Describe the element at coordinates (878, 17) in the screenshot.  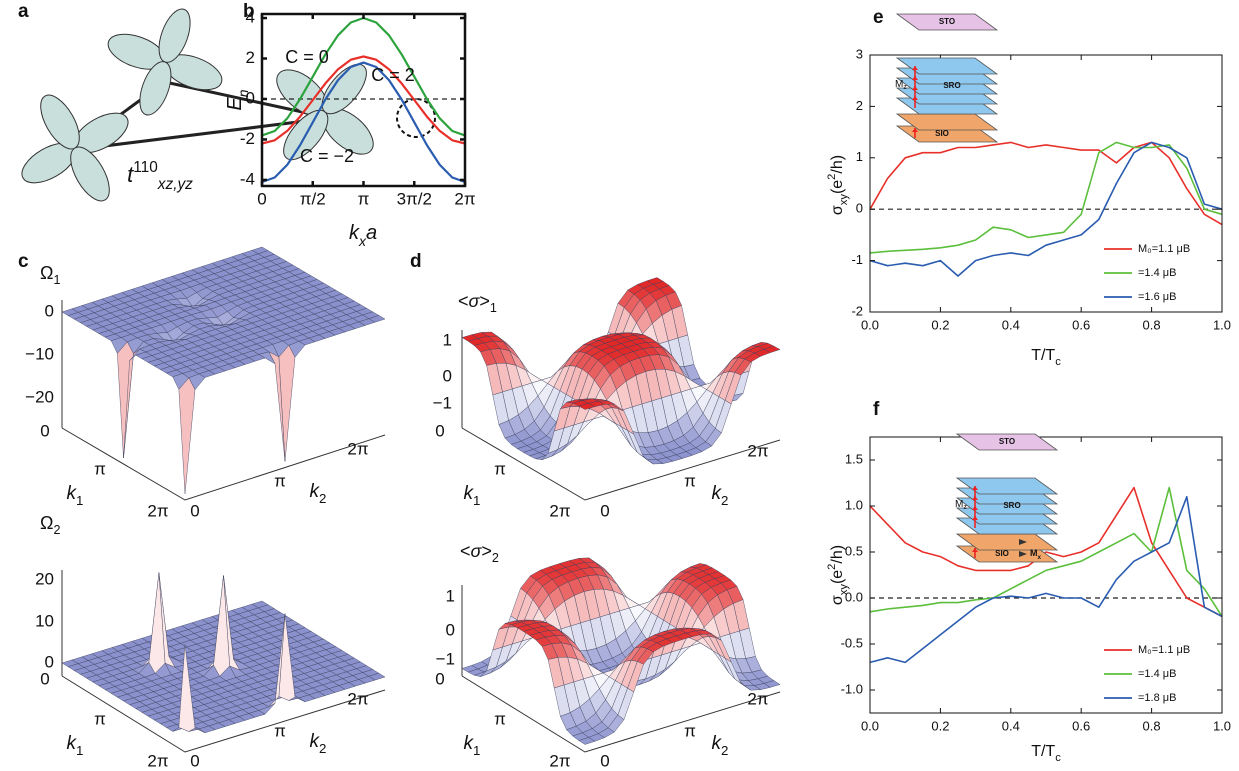
I see `panel-label: e` at that location.